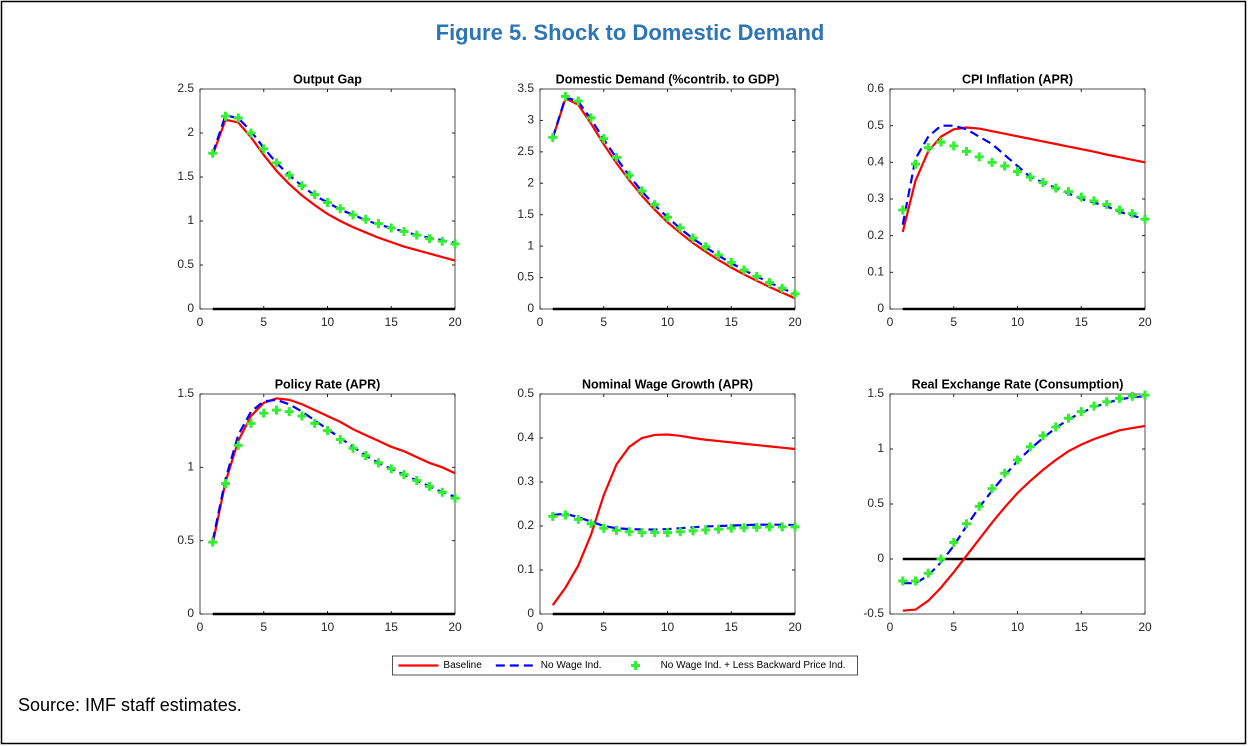 This screenshot has width=1248, height=746. Describe the element at coordinates (462, 665) in the screenshot. I see `legend-label: Baseline` at that location.